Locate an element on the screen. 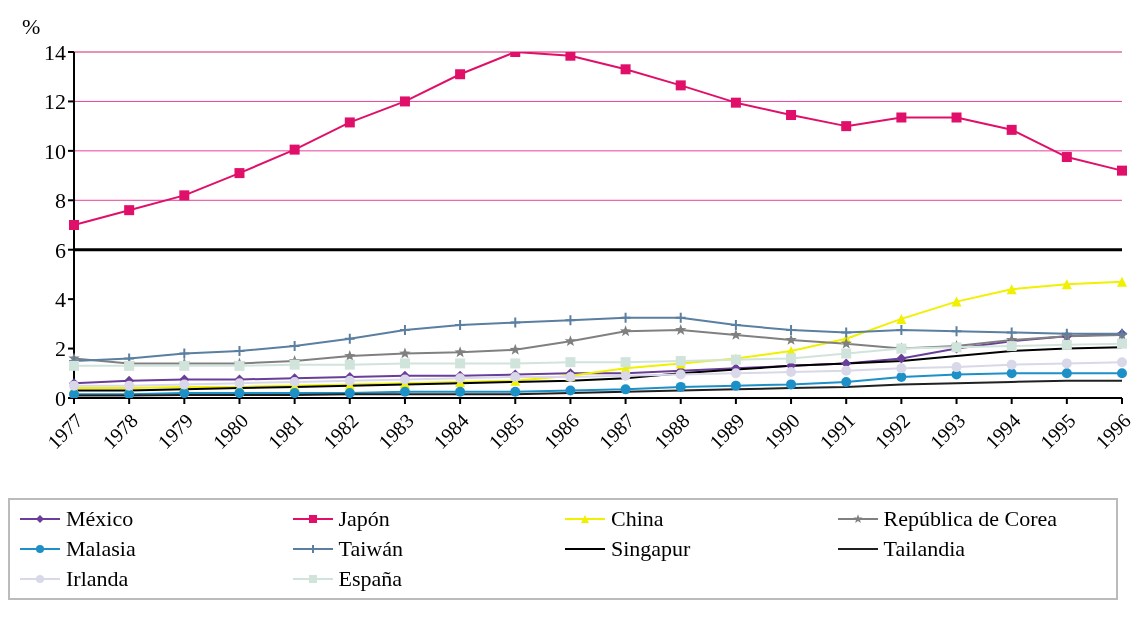 Image resolution: width=1140 pixels, height=641 pixels. y-tick-label: 10 is located at coordinates (55, 151).